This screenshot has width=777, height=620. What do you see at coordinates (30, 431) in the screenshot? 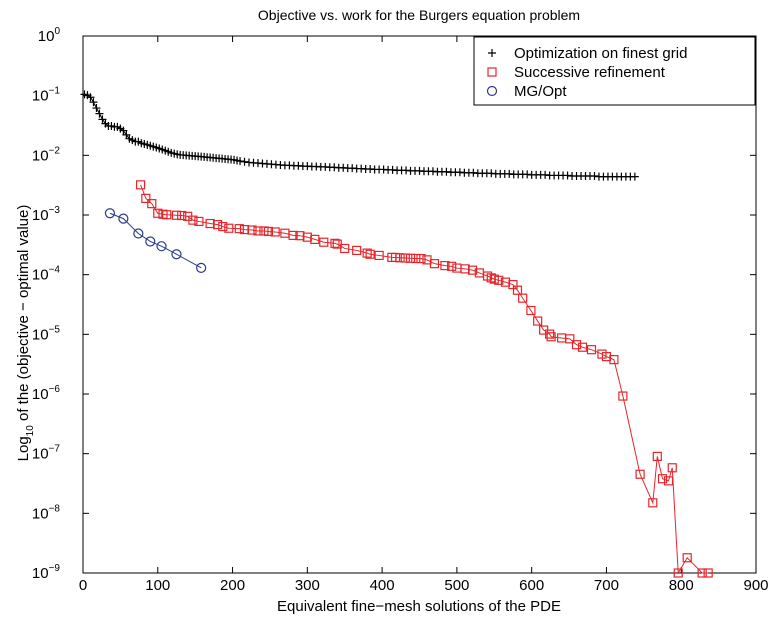
I see `y-axis-label-subscript: 10` at bounding box center [30, 431].